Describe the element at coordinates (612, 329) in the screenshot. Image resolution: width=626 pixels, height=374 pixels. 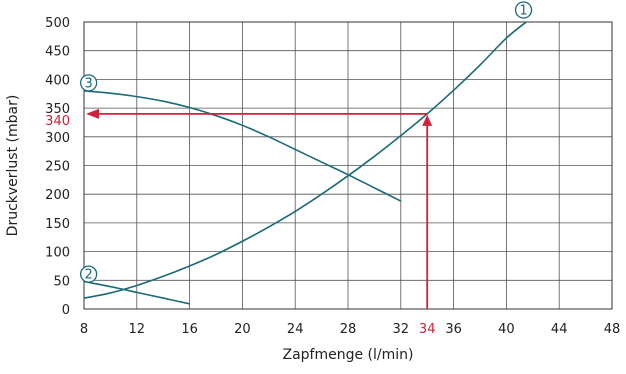
I see `x-tick-label: 48` at that location.